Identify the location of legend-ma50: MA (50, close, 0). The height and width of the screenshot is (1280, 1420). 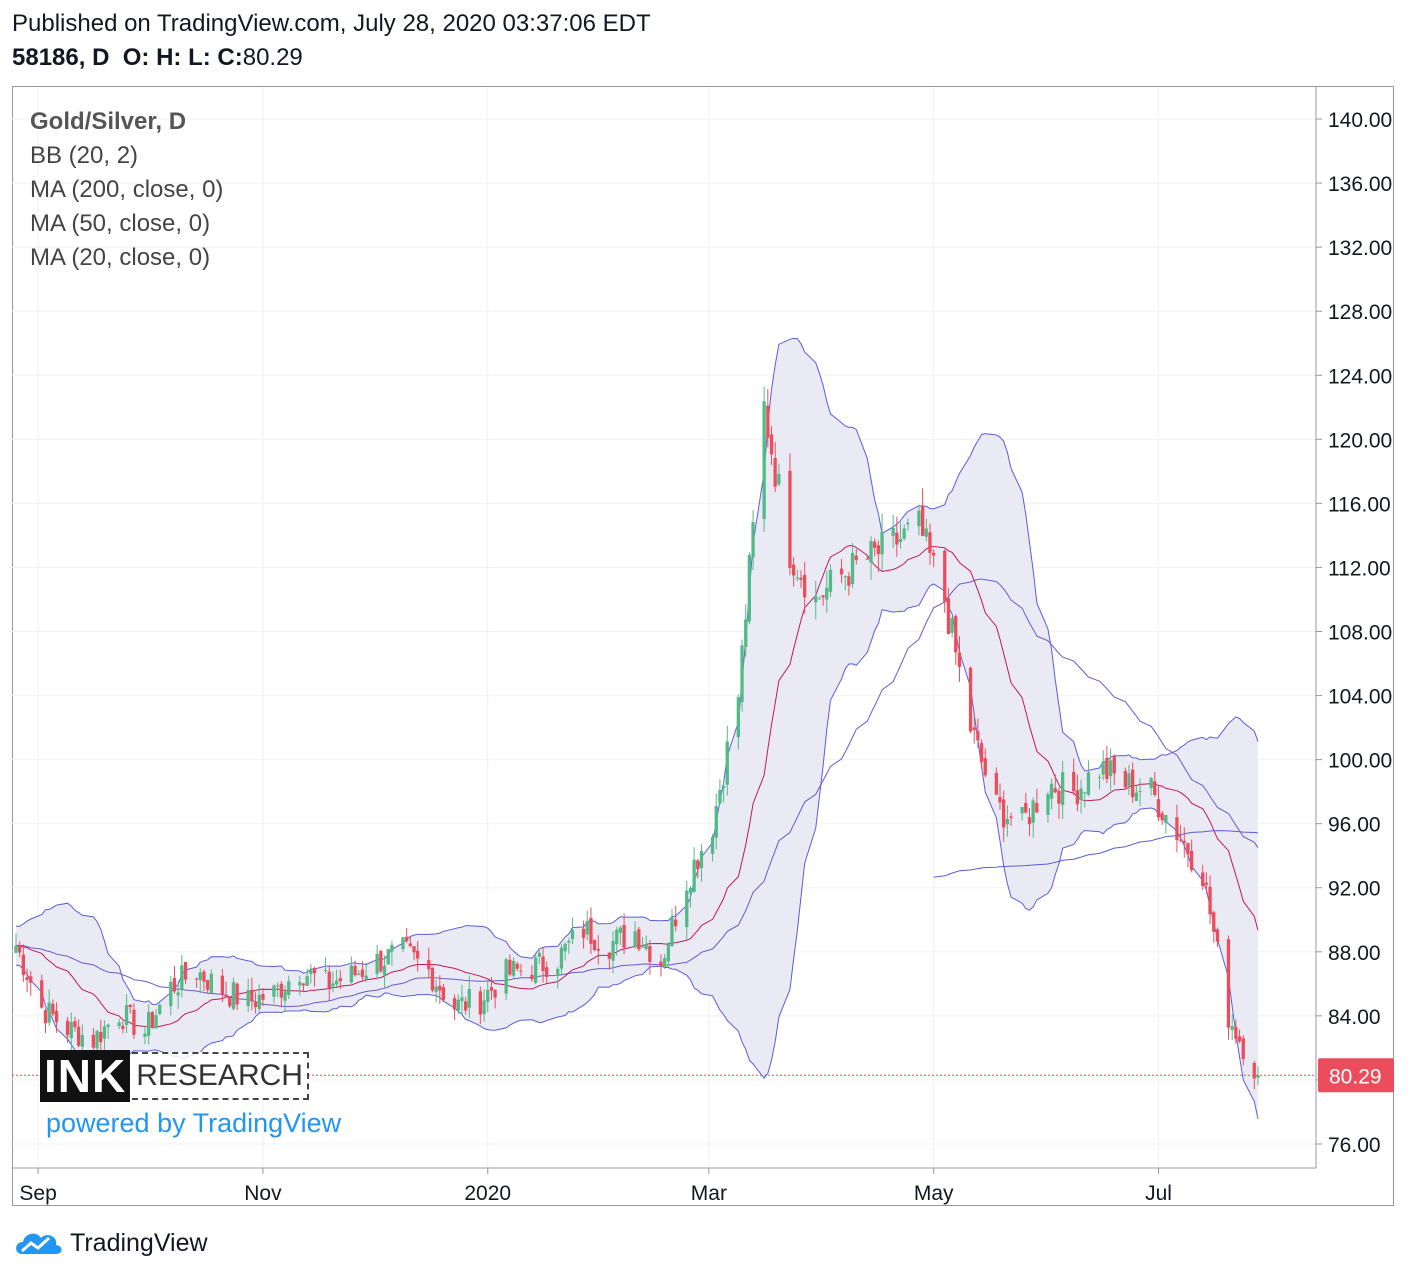
(120, 223).